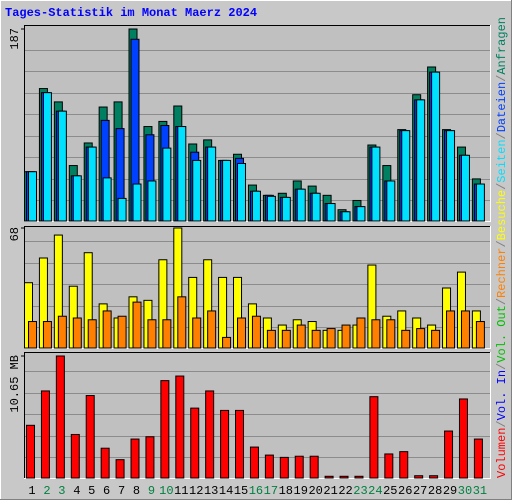  What do you see at coordinates (420, 491) in the screenshot?
I see `x-tick-label: 27` at bounding box center [420, 491].